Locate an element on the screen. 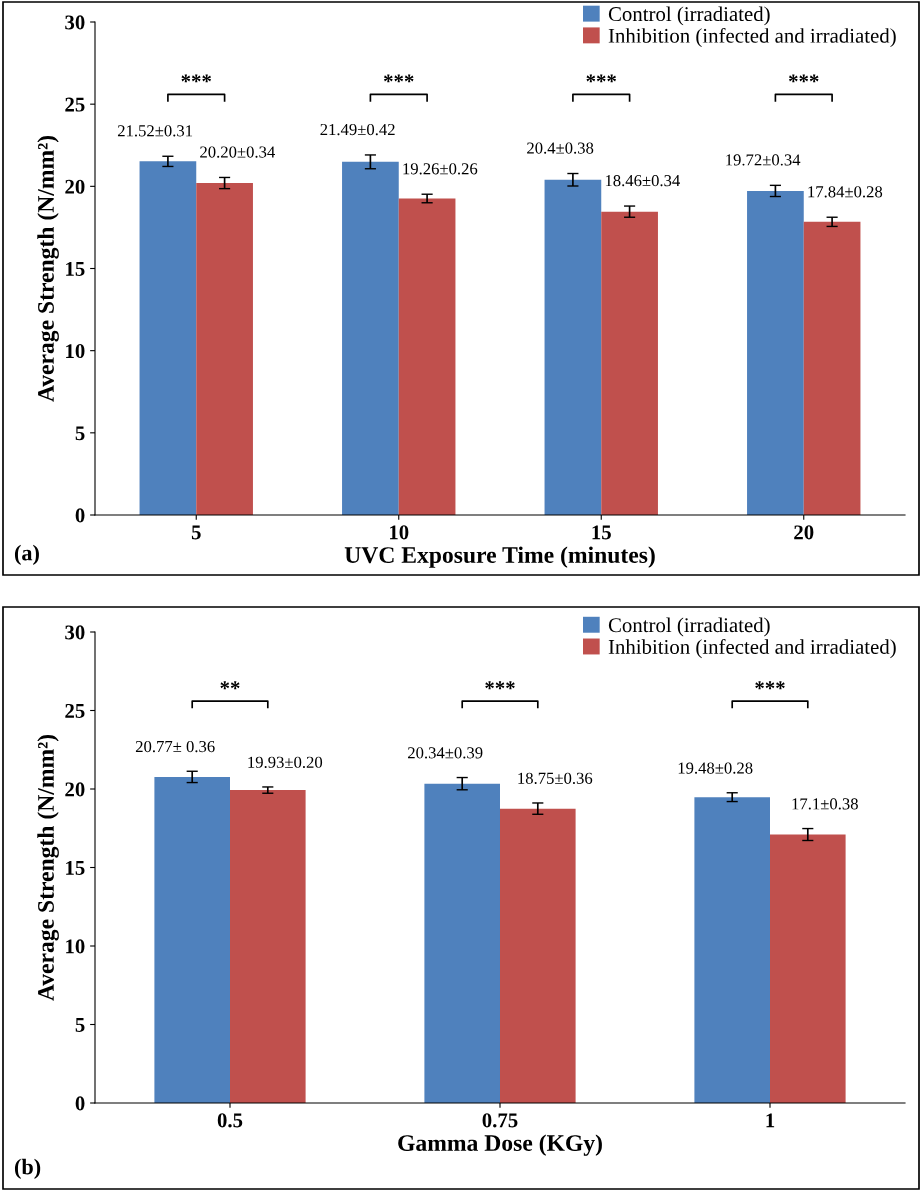  x-tick-label: 5 is located at coordinates (196, 532).